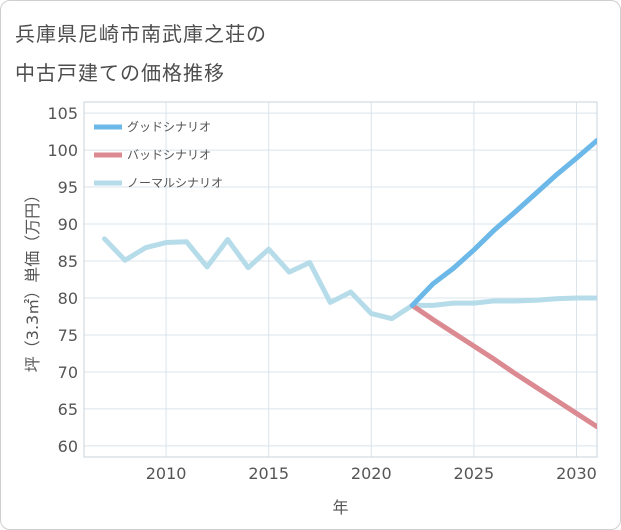 The image size is (621, 530). What do you see at coordinates (175, 183) in the screenshot?
I see `legend-normal-scenario-label: ノーマルシナリオ` at bounding box center [175, 183].